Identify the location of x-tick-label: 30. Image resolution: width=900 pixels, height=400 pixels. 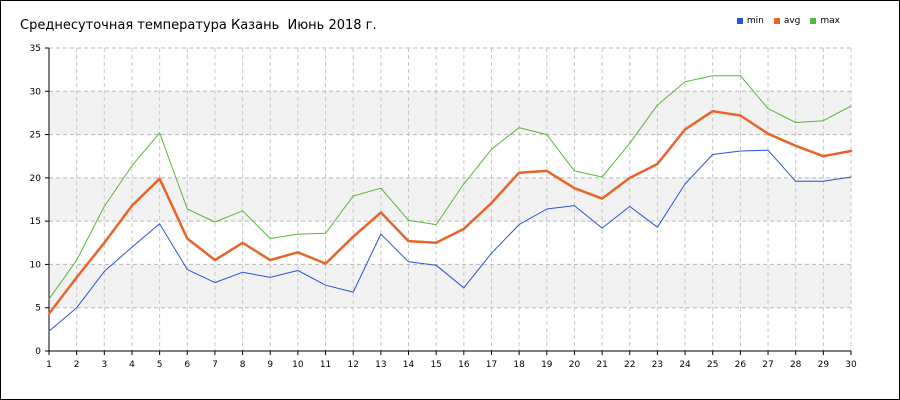
(851, 365).